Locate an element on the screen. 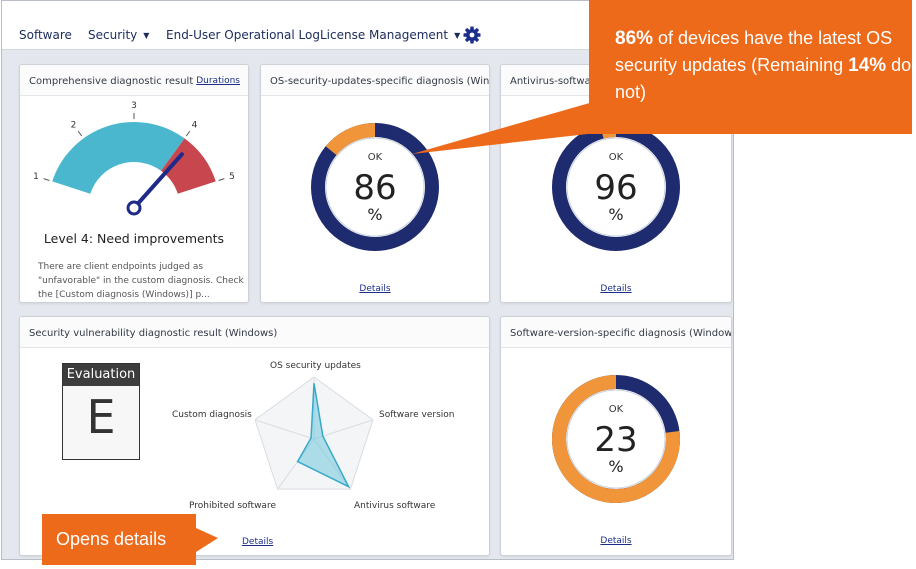 This screenshot has width=916, height=569. evaluation-grade: E is located at coordinates (101, 417).